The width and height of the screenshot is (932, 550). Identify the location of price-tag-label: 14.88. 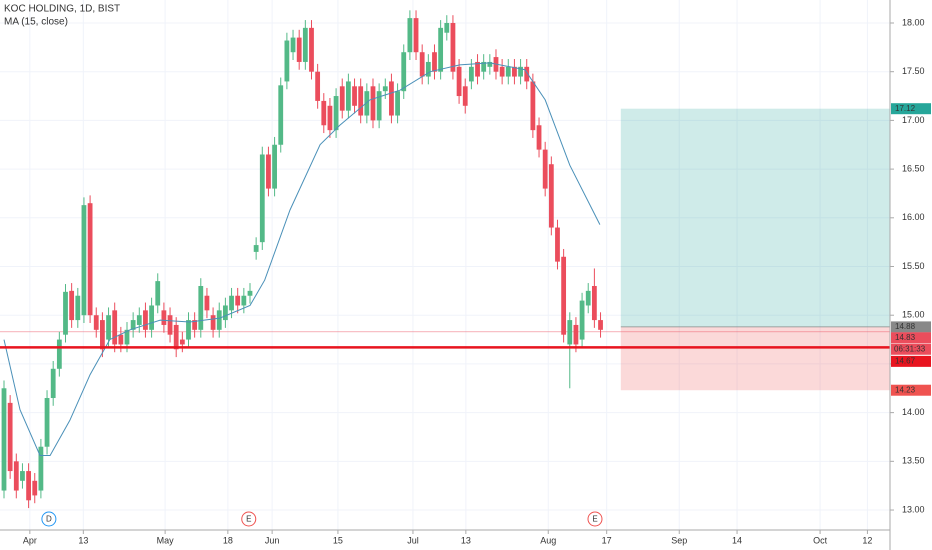
(905, 326).